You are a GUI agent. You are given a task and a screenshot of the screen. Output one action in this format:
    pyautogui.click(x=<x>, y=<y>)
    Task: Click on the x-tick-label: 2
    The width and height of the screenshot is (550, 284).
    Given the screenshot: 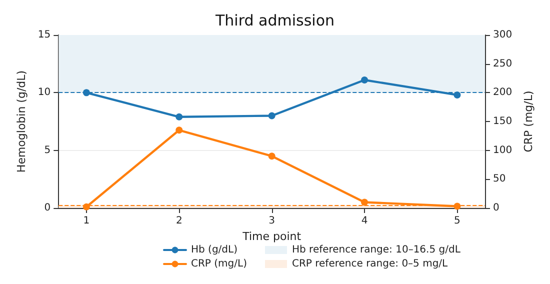 What is the action you would take?
    pyautogui.click(x=179, y=221)
    